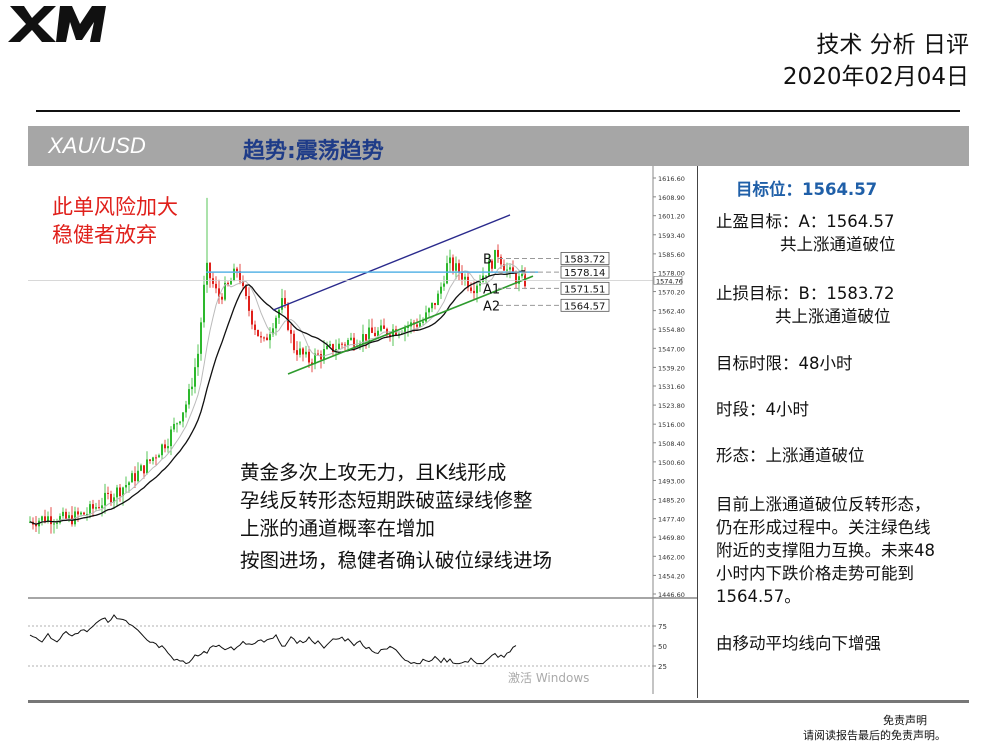 Image resolution: width=999 pixels, height=749 pixels. I want to click on symbol-label: XAU/USD, so click(97, 145).